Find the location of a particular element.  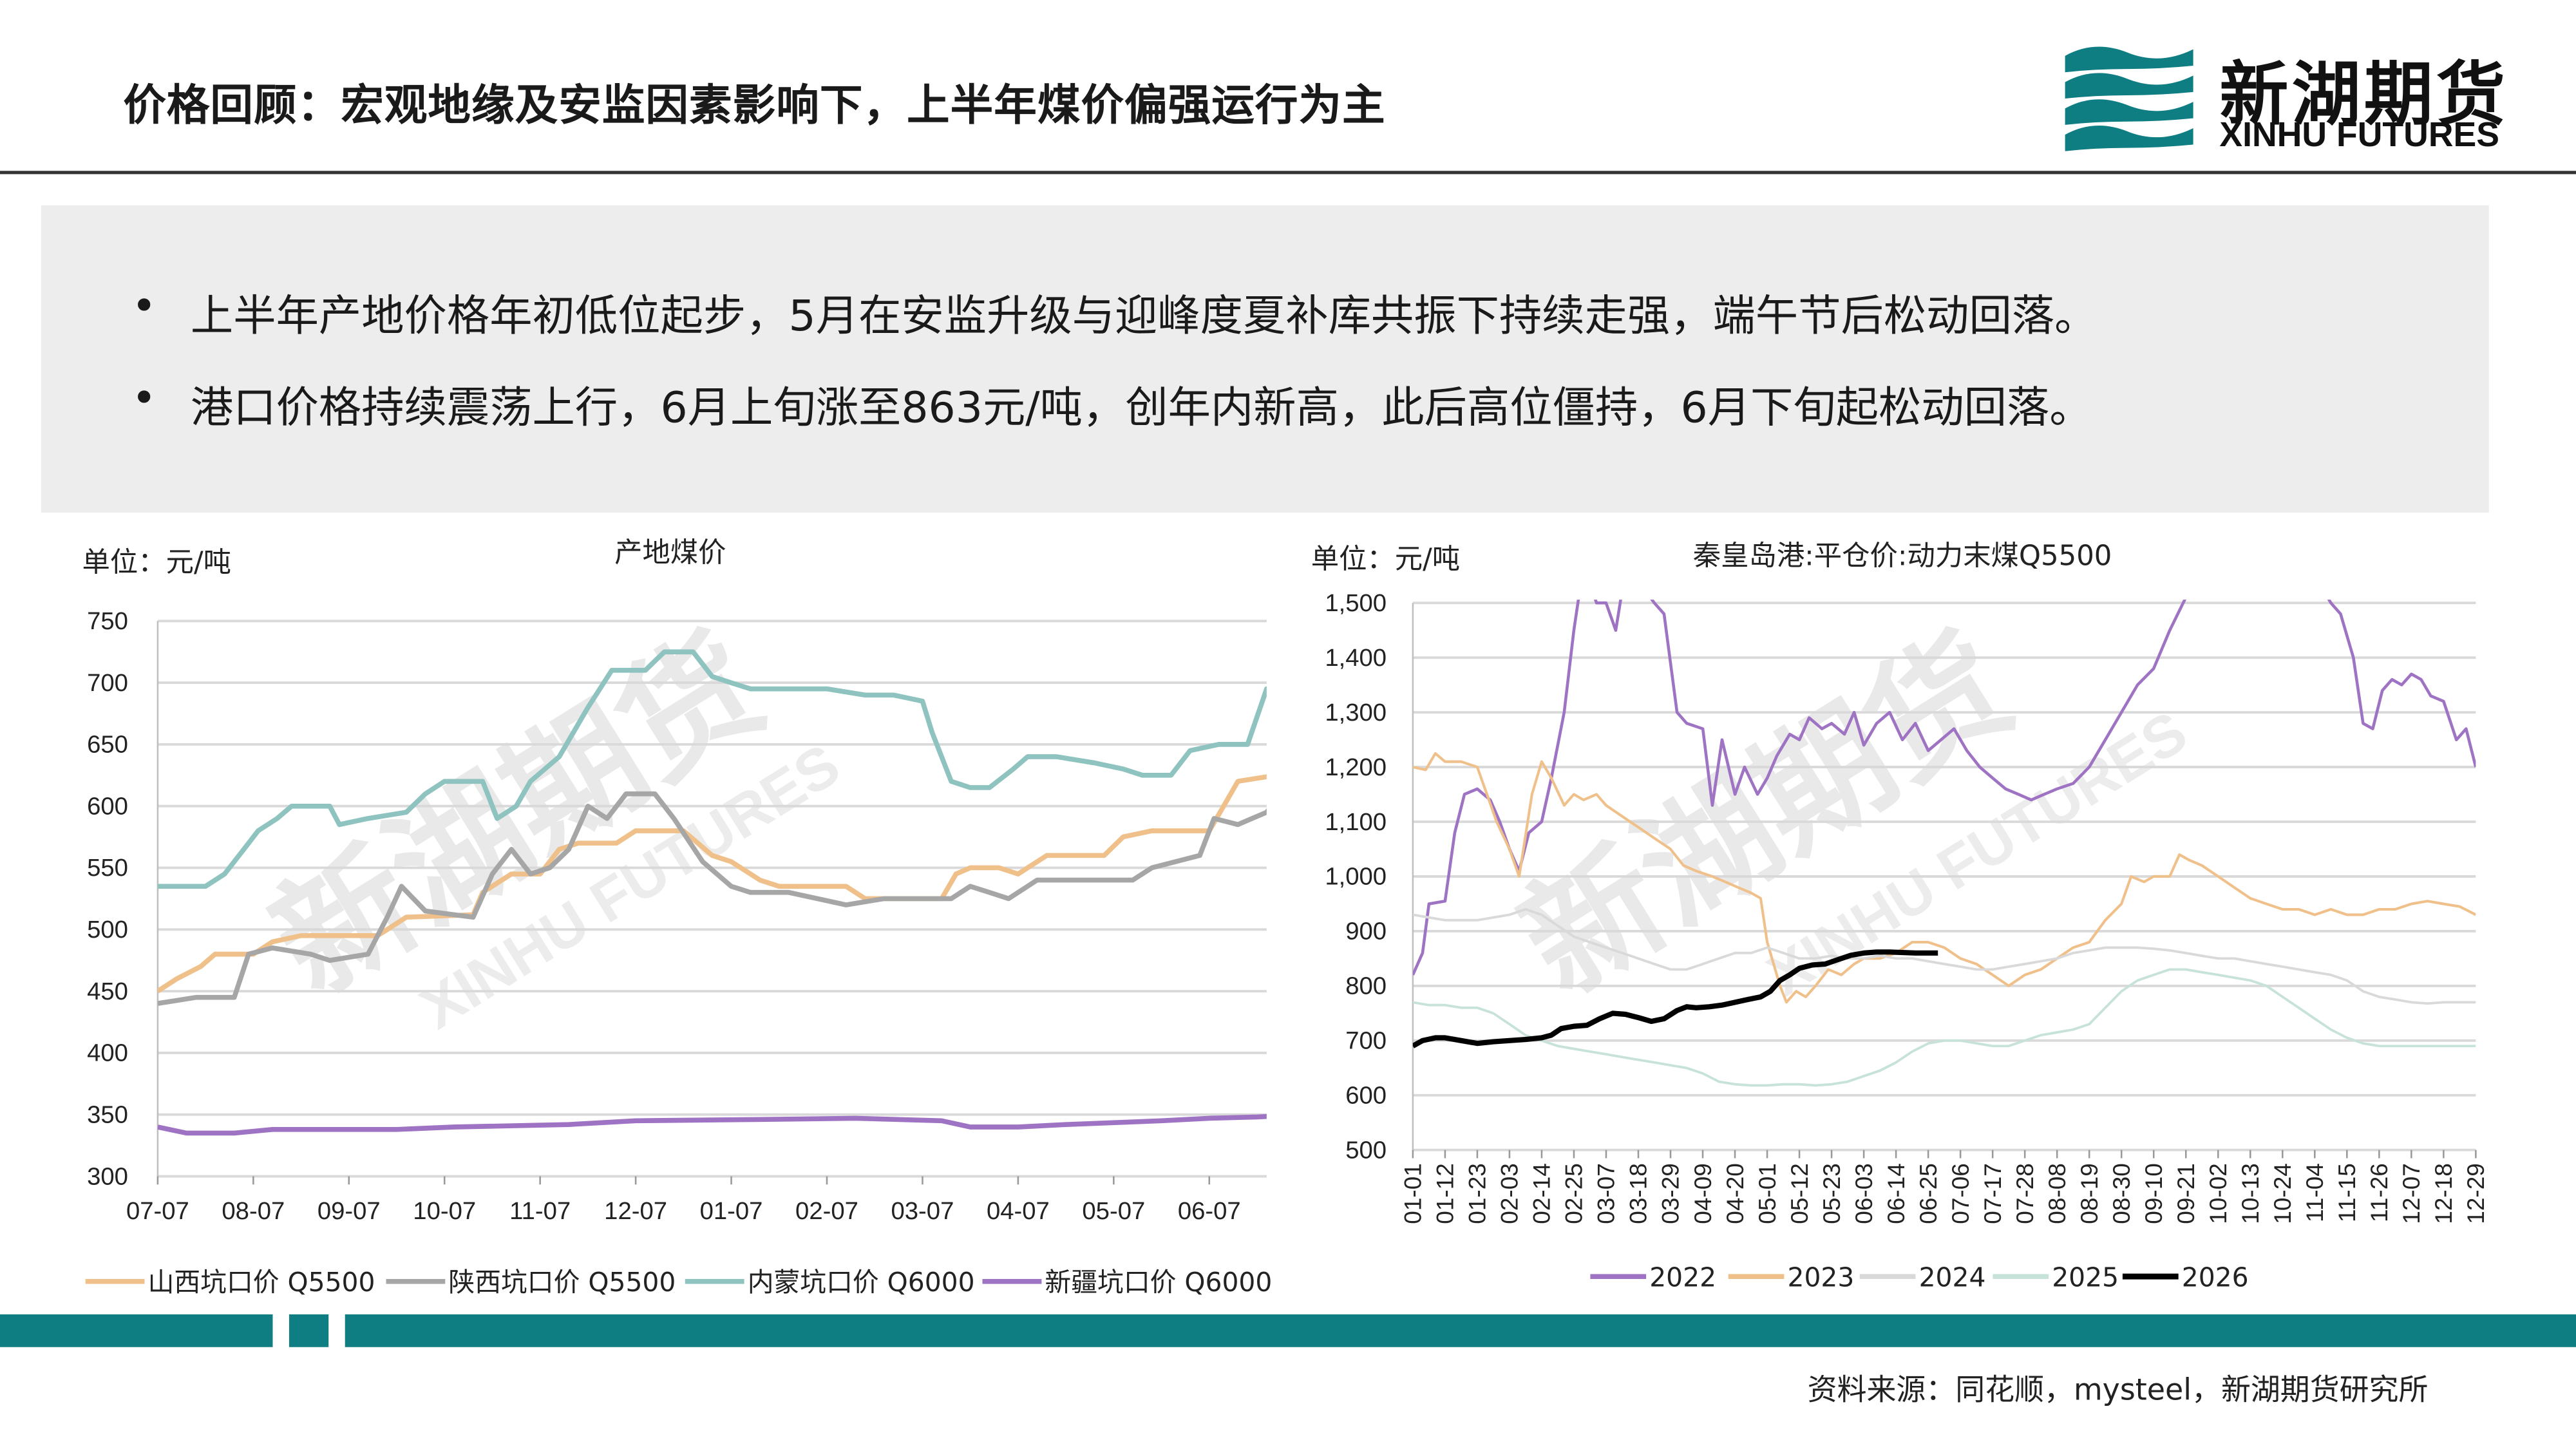

x-tick-label: 01-07 is located at coordinates (731, 1211).